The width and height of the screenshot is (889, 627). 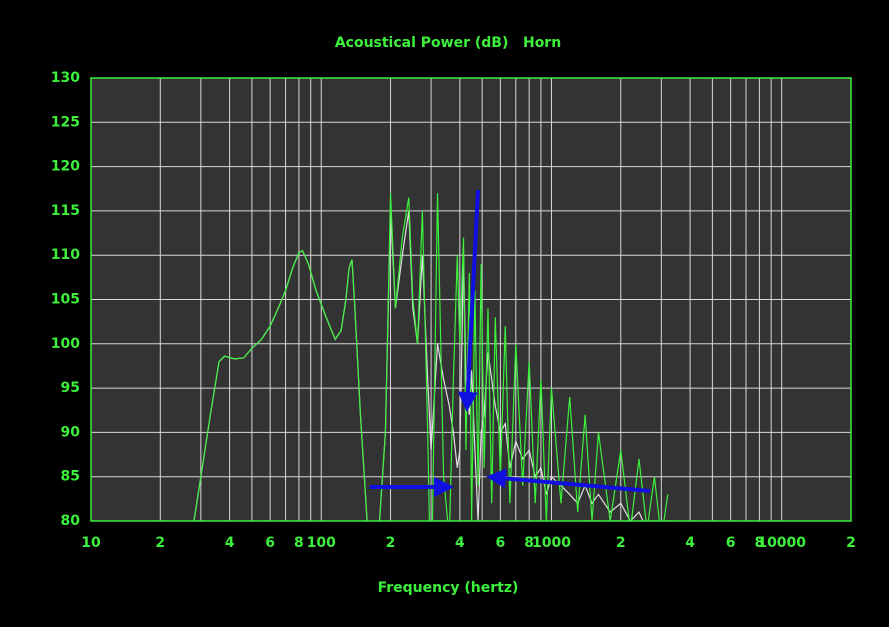 I want to click on y-tick-label: 90, so click(x=71, y=432).